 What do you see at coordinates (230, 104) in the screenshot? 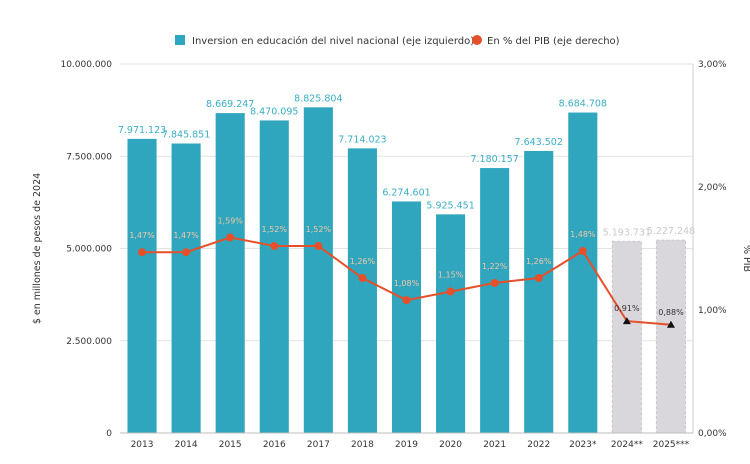
I see `bar-value-label: 8.669.247` at bounding box center [230, 104].